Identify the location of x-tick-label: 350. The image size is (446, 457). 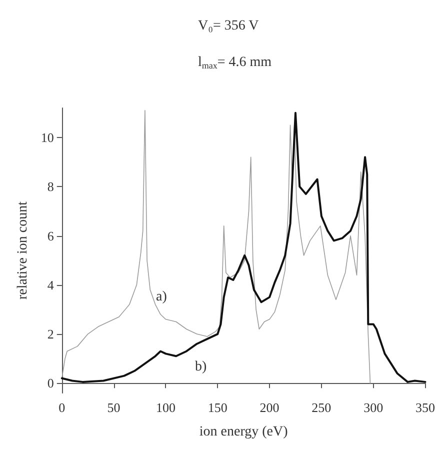
(425, 407).